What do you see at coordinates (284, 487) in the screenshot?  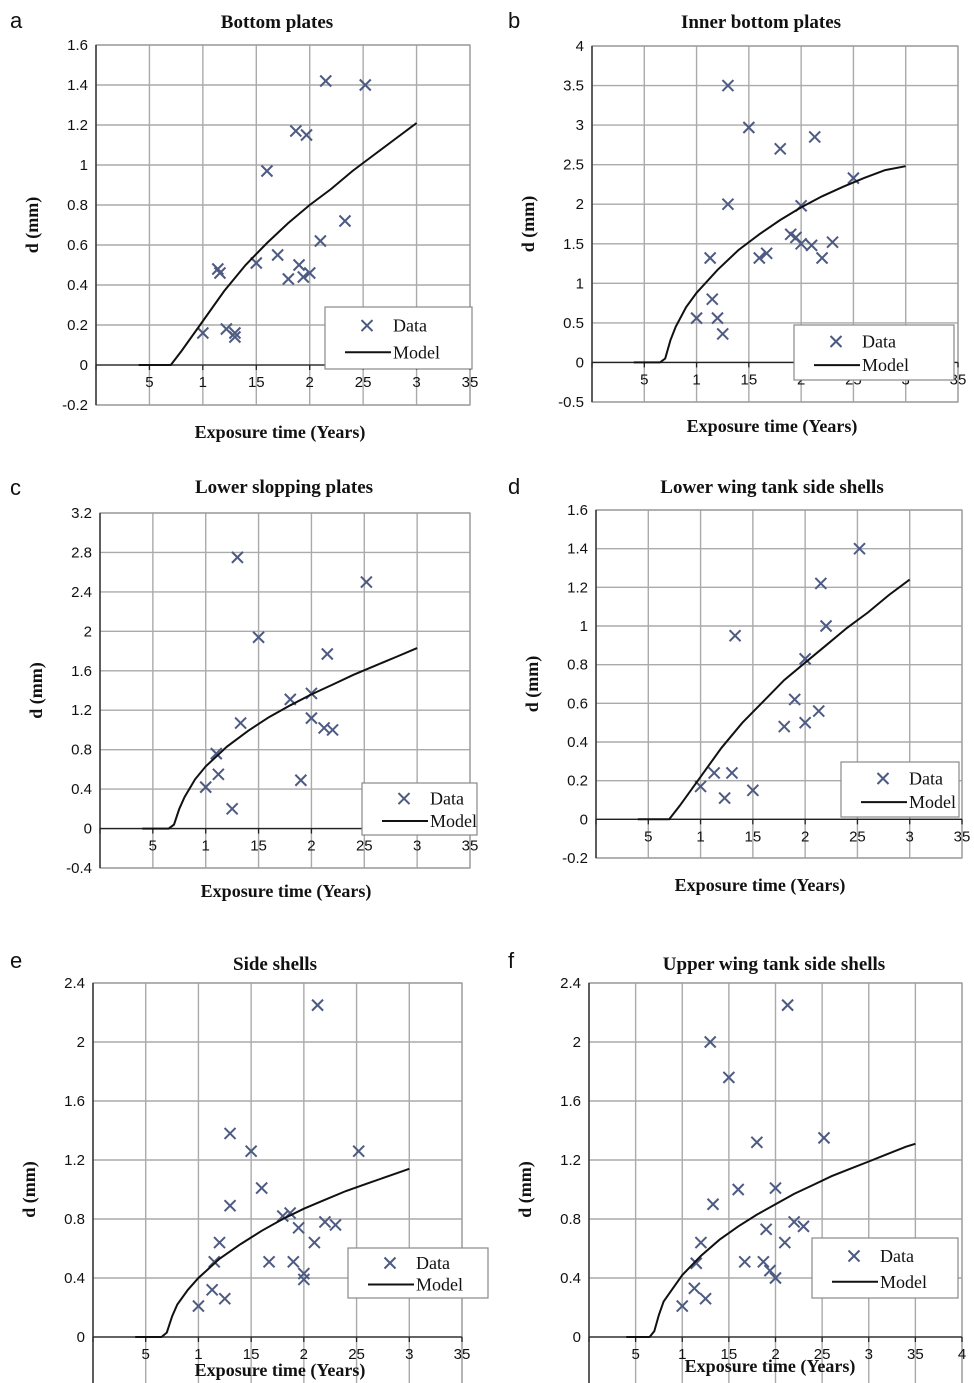 I see `chart-title: Lower slopping plates` at bounding box center [284, 487].